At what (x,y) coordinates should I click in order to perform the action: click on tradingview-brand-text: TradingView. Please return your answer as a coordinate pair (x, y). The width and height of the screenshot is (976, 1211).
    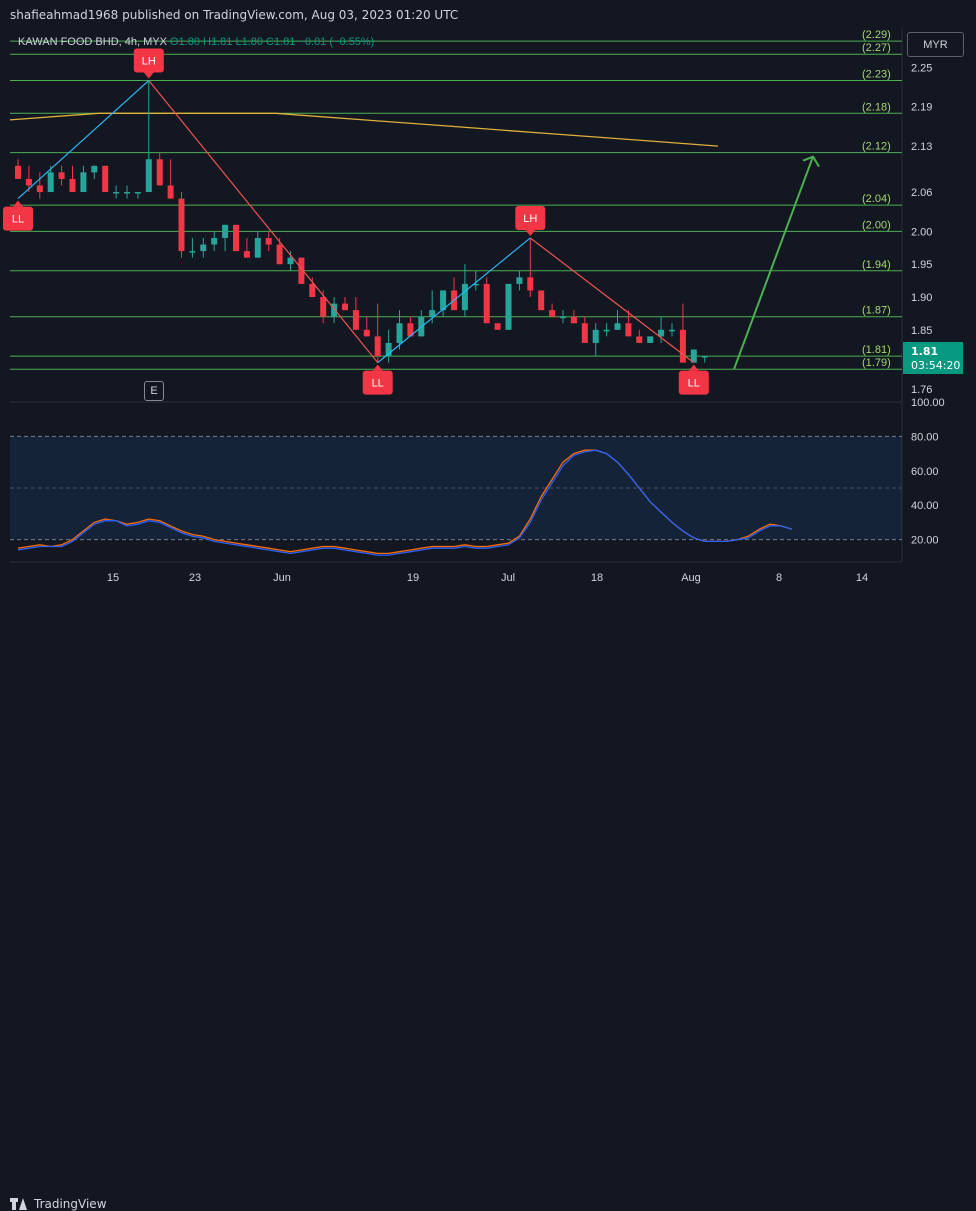
    Looking at the image, I should click on (70, 1204).